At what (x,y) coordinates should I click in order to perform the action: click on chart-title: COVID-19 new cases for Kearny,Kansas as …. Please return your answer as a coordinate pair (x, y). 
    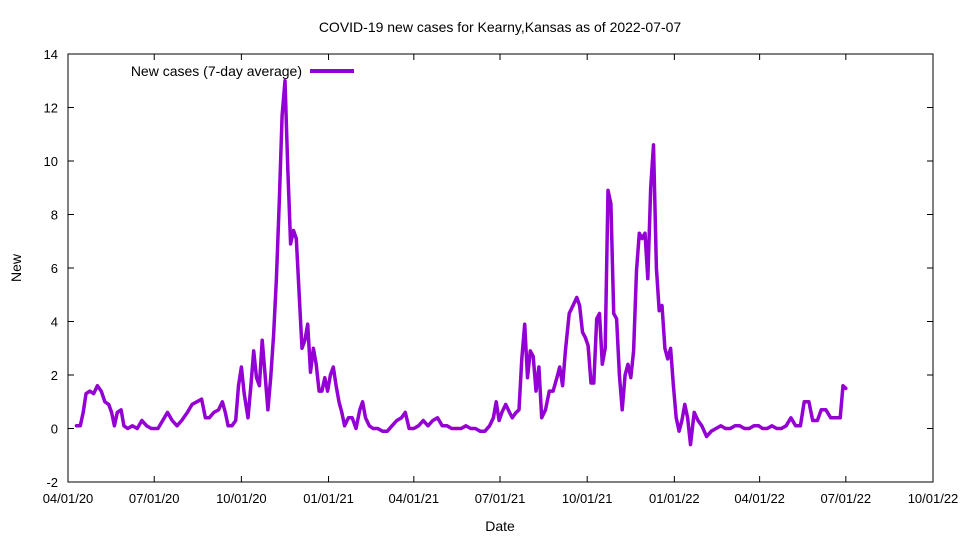
    Looking at the image, I should click on (500, 27).